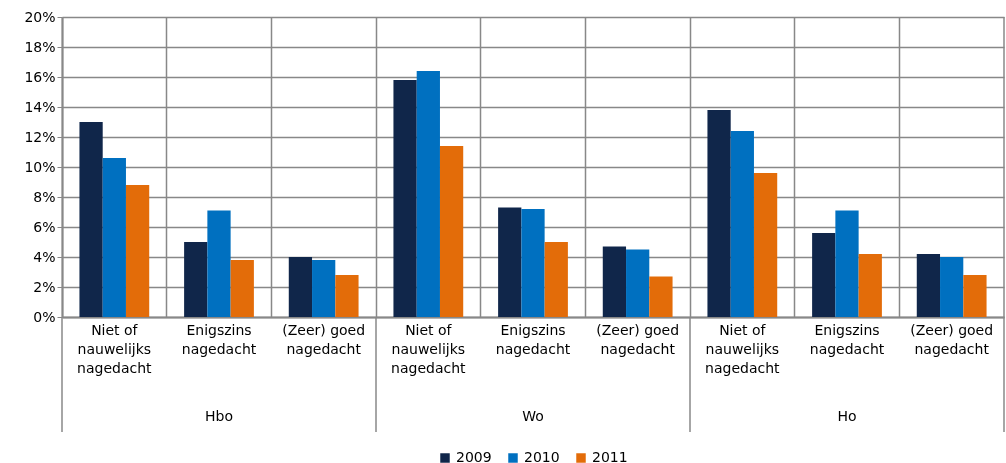 This screenshot has width=1006, height=463. Describe the element at coordinates (542, 456) in the screenshot. I see `legend-label: 2010` at that location.